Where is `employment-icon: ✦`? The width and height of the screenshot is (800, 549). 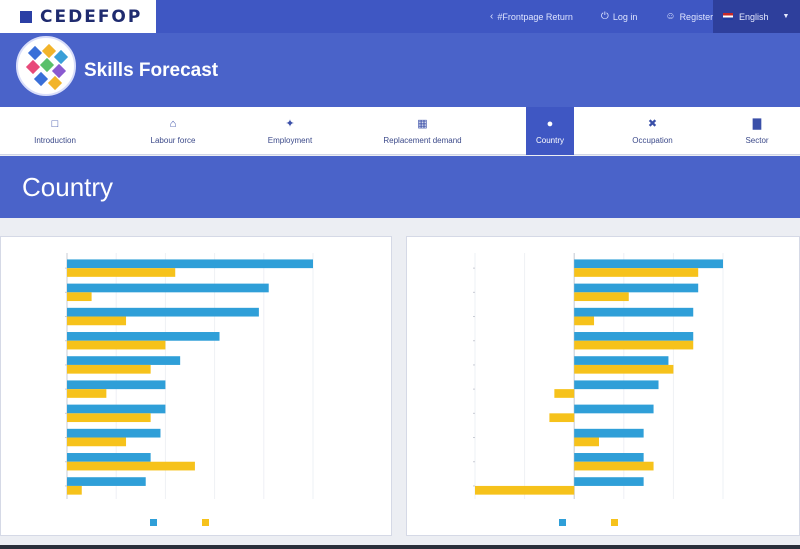
employment-icon: ✦ is located at coordinates (290, 124).